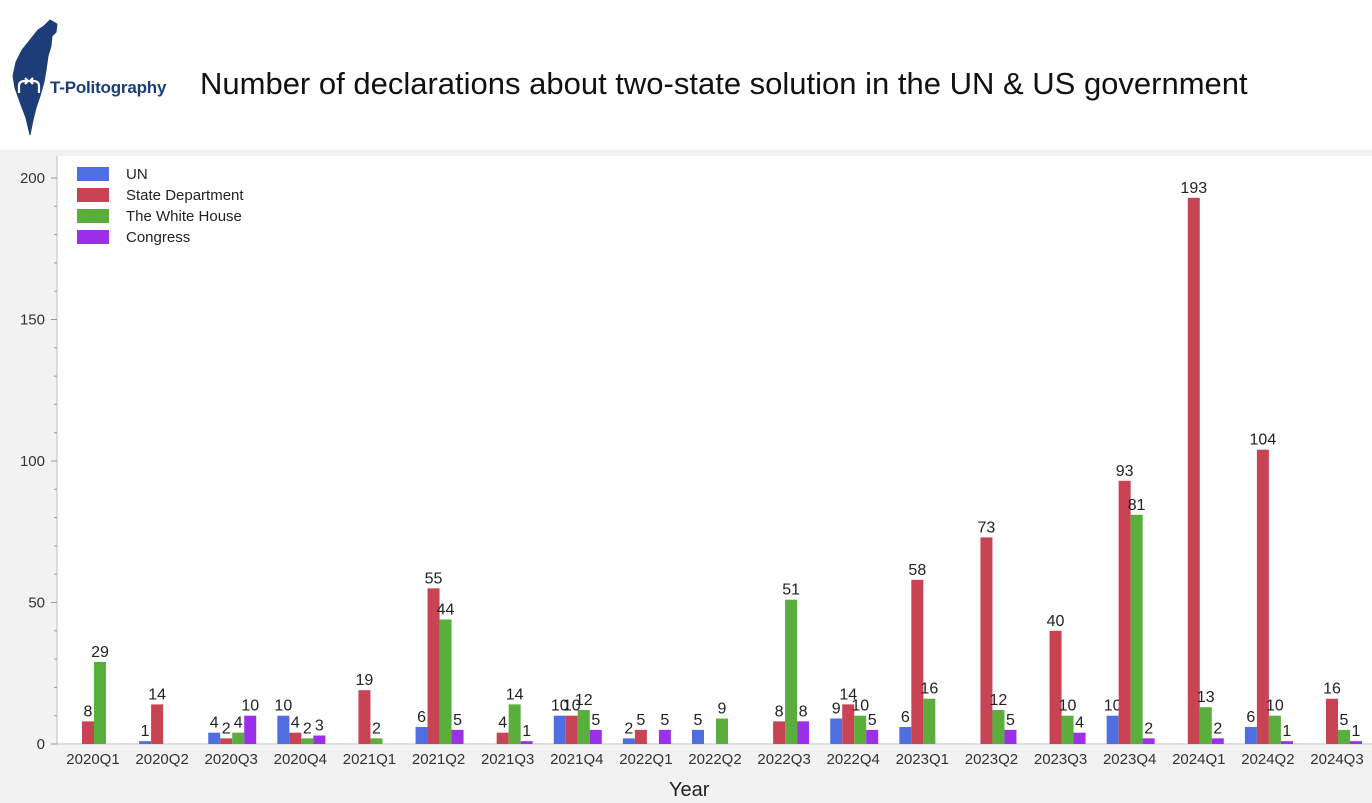 The height and width of the screenshot is (803, 1372). I want to click on x-tick-label: 2024Q3, so click(1336, 759).